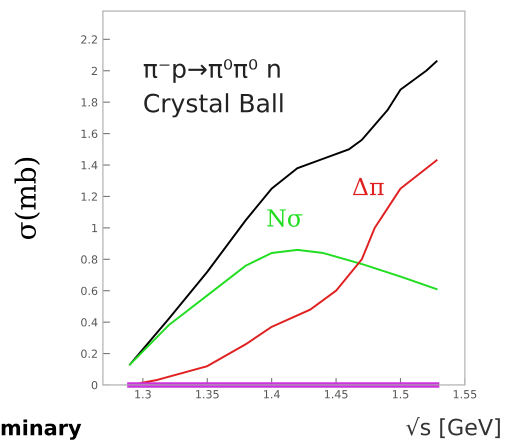 The width and height of the screenshot is (512, 442). Describe the element at coordinates (465, 394) in the screenshot. I see `x-tick-label: 1.55` at that location.